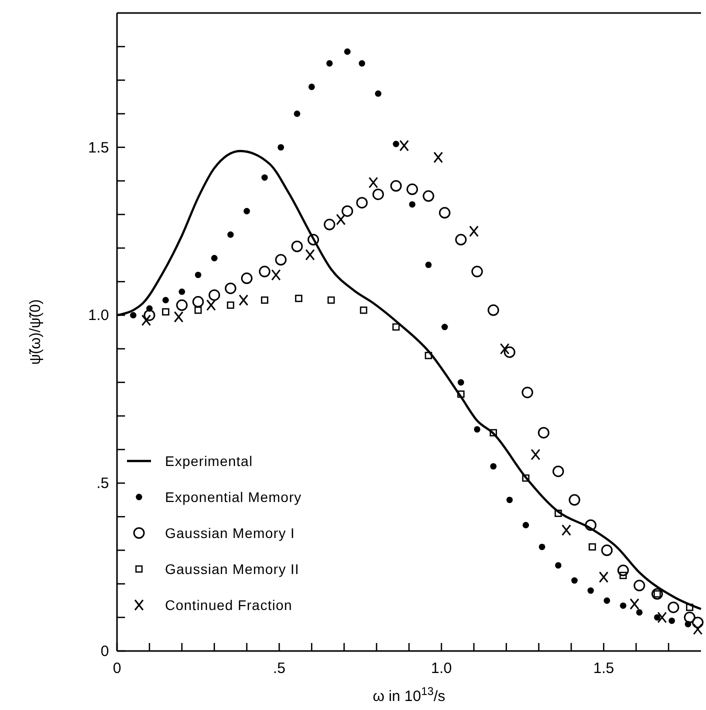 The height and width of the screenshot is (710, 706). What do you see at coordinates (441, 668) in the screenshot?
I see `x-tick-label: 1.0` at bounding box center [441, 668].